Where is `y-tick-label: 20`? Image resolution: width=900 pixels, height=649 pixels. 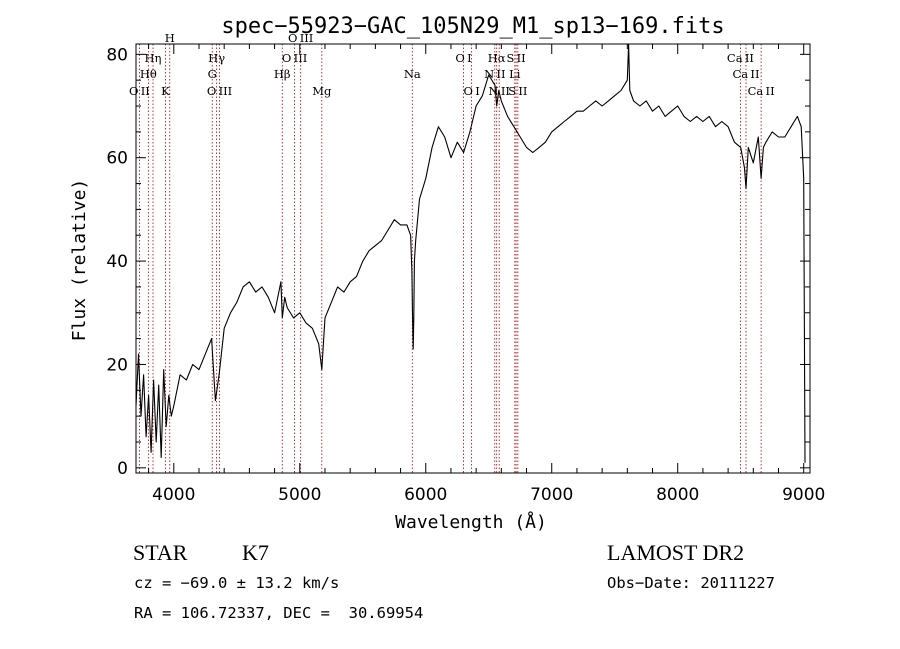 y-tick-label: 20 is located at coordinates (117, 365).